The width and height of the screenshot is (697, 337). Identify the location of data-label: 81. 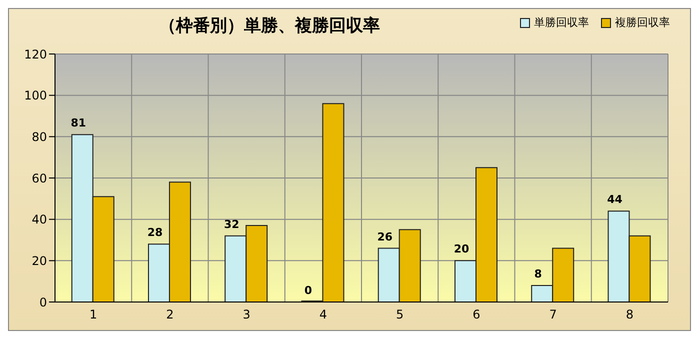
(78, 123).